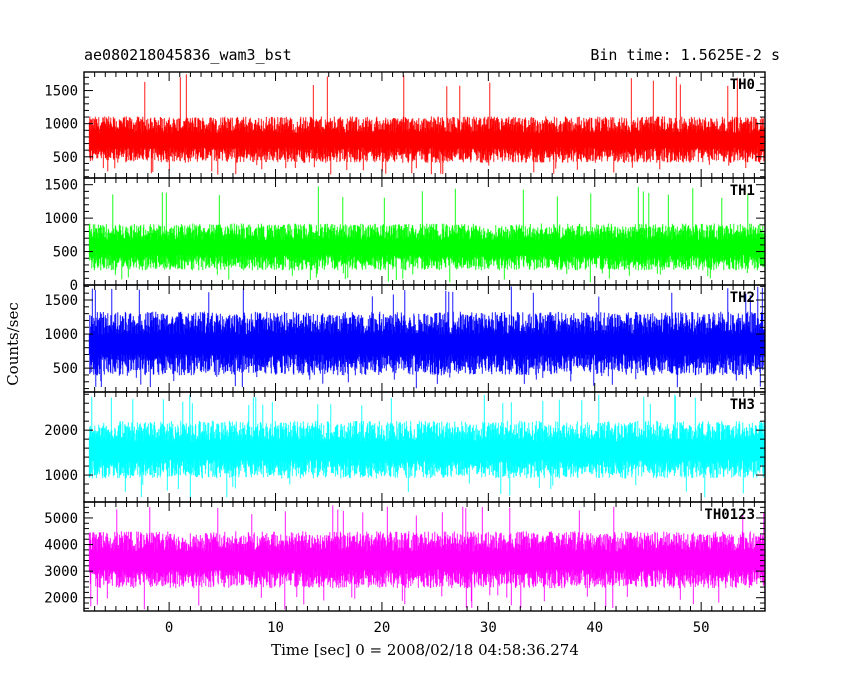  What do you see at coordinates (61, 572) in the screenshot?
I see `y-tick-label: 3000` at bounding box center [61, 572].